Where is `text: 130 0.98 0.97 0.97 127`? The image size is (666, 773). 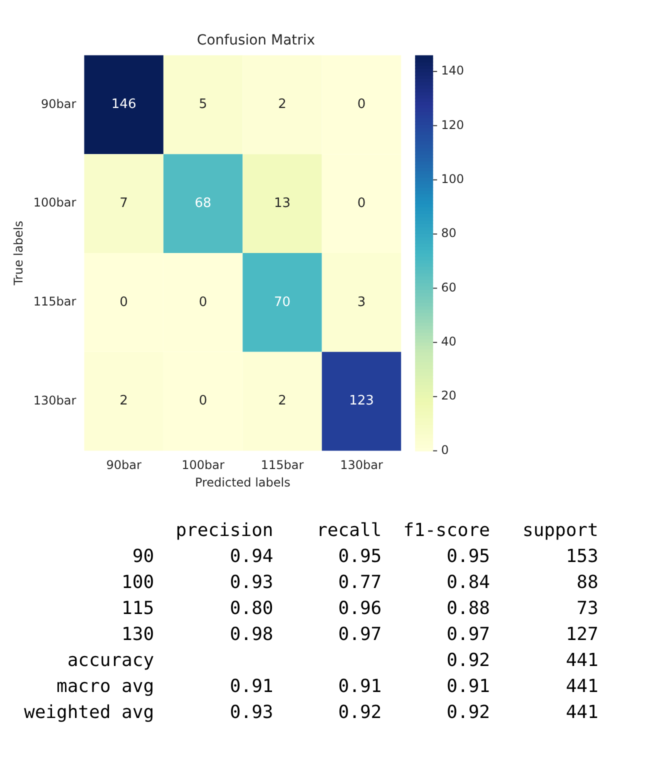
text: 130 0.98 0.97 0.97 127 is located at coordinates (360, 635).